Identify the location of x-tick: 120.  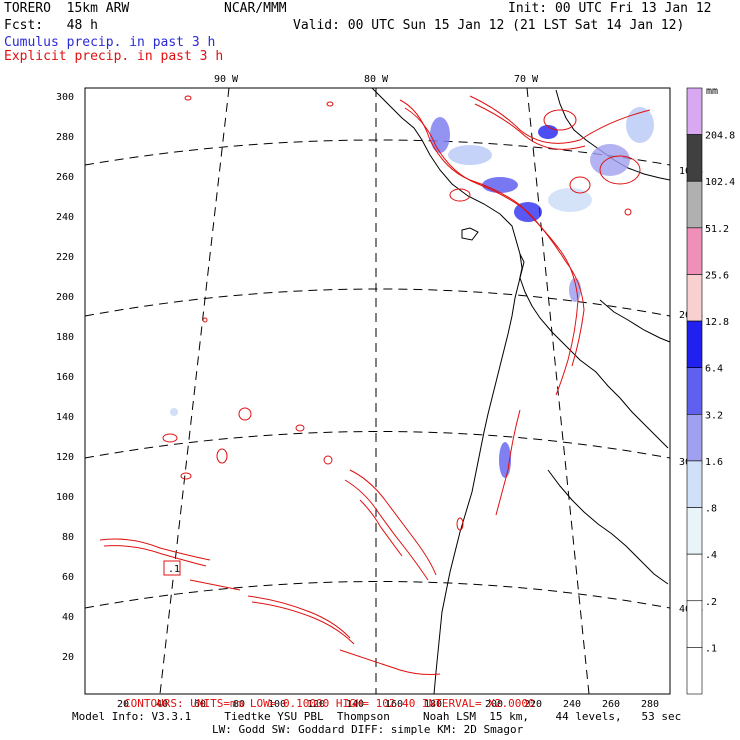
(316, 704).